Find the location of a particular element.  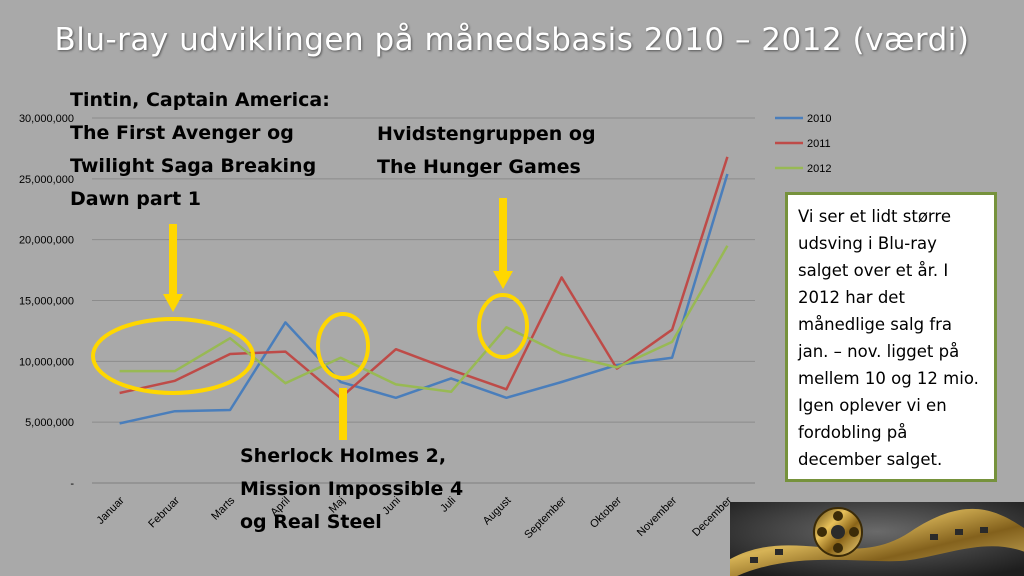

annotation-line: Hvidstengruppen og is located at coordinates (486, 134).